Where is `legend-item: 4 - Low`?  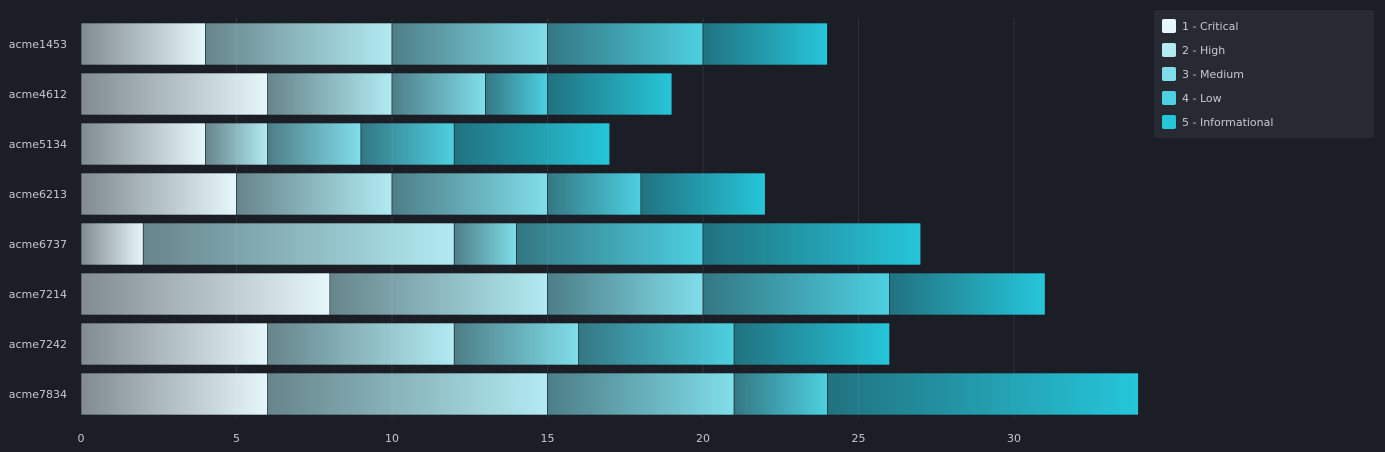
legend-item: 4 - Low is located at coordinates (1192, 98).